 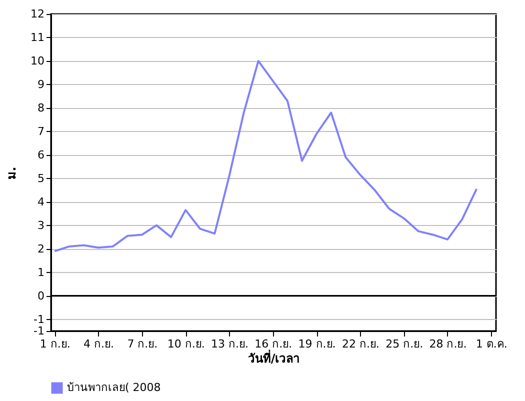 I want to click on y-tick-label: 2, so click(x=41, y=249).